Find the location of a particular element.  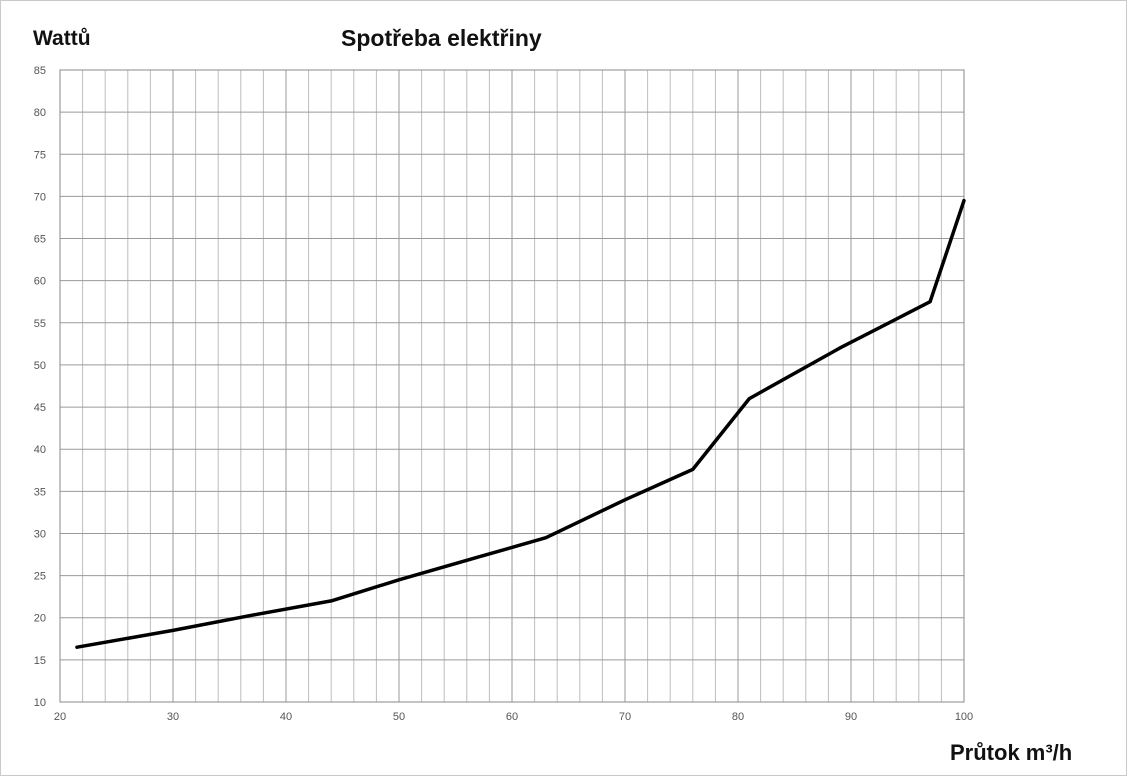

y-tick-label: 10 is located at coordinates (40, 703).